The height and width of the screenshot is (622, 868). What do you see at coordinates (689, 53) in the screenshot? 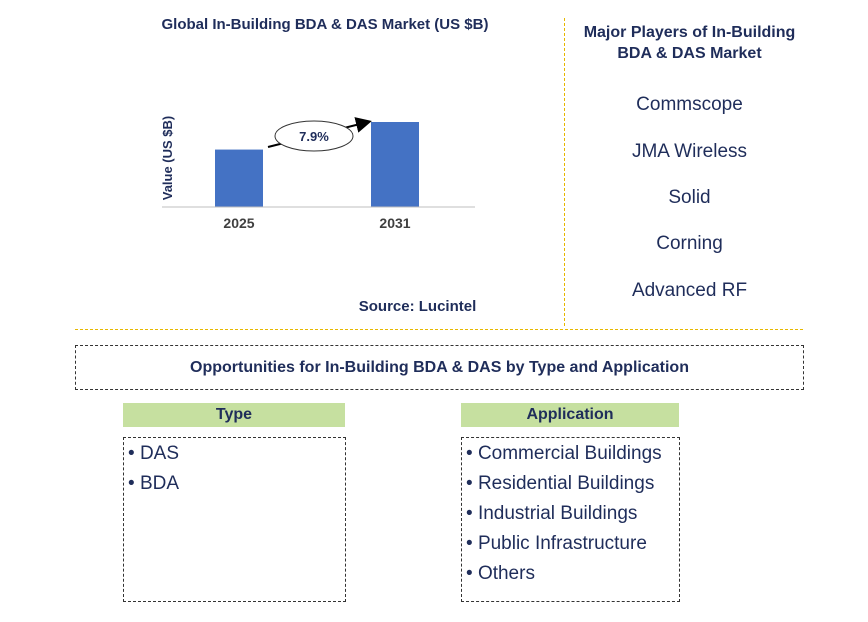
I see `players-title-line2: BDA & DAS Market` at bounding box center [689, 53].